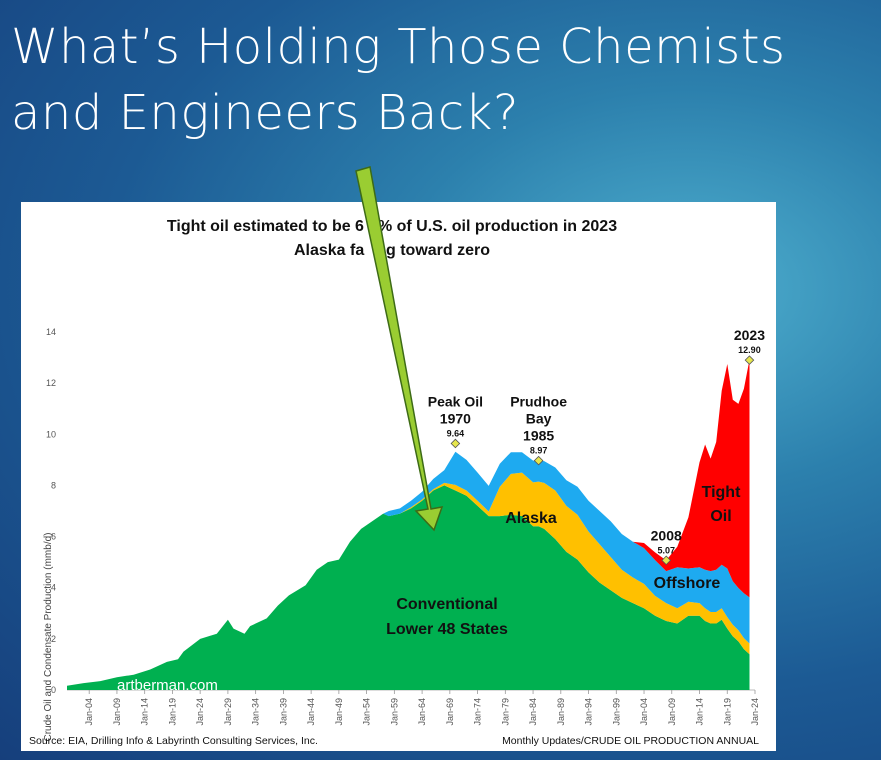 Image resolution: width=881 pixels, height=760 pixels. What do you see at coordinates (265, 113) in the screenshot?
I see `slide-title-line-2: and Engineers Back?` at bounding box center [265, 113].